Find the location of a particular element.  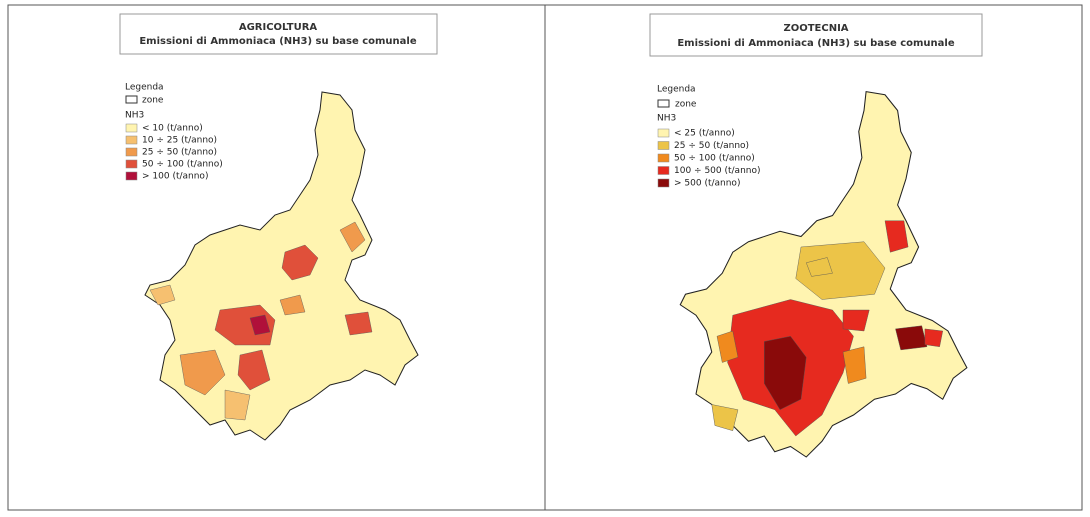

panel-title: AGRICOLTURA is located at coordinates (278, 27).